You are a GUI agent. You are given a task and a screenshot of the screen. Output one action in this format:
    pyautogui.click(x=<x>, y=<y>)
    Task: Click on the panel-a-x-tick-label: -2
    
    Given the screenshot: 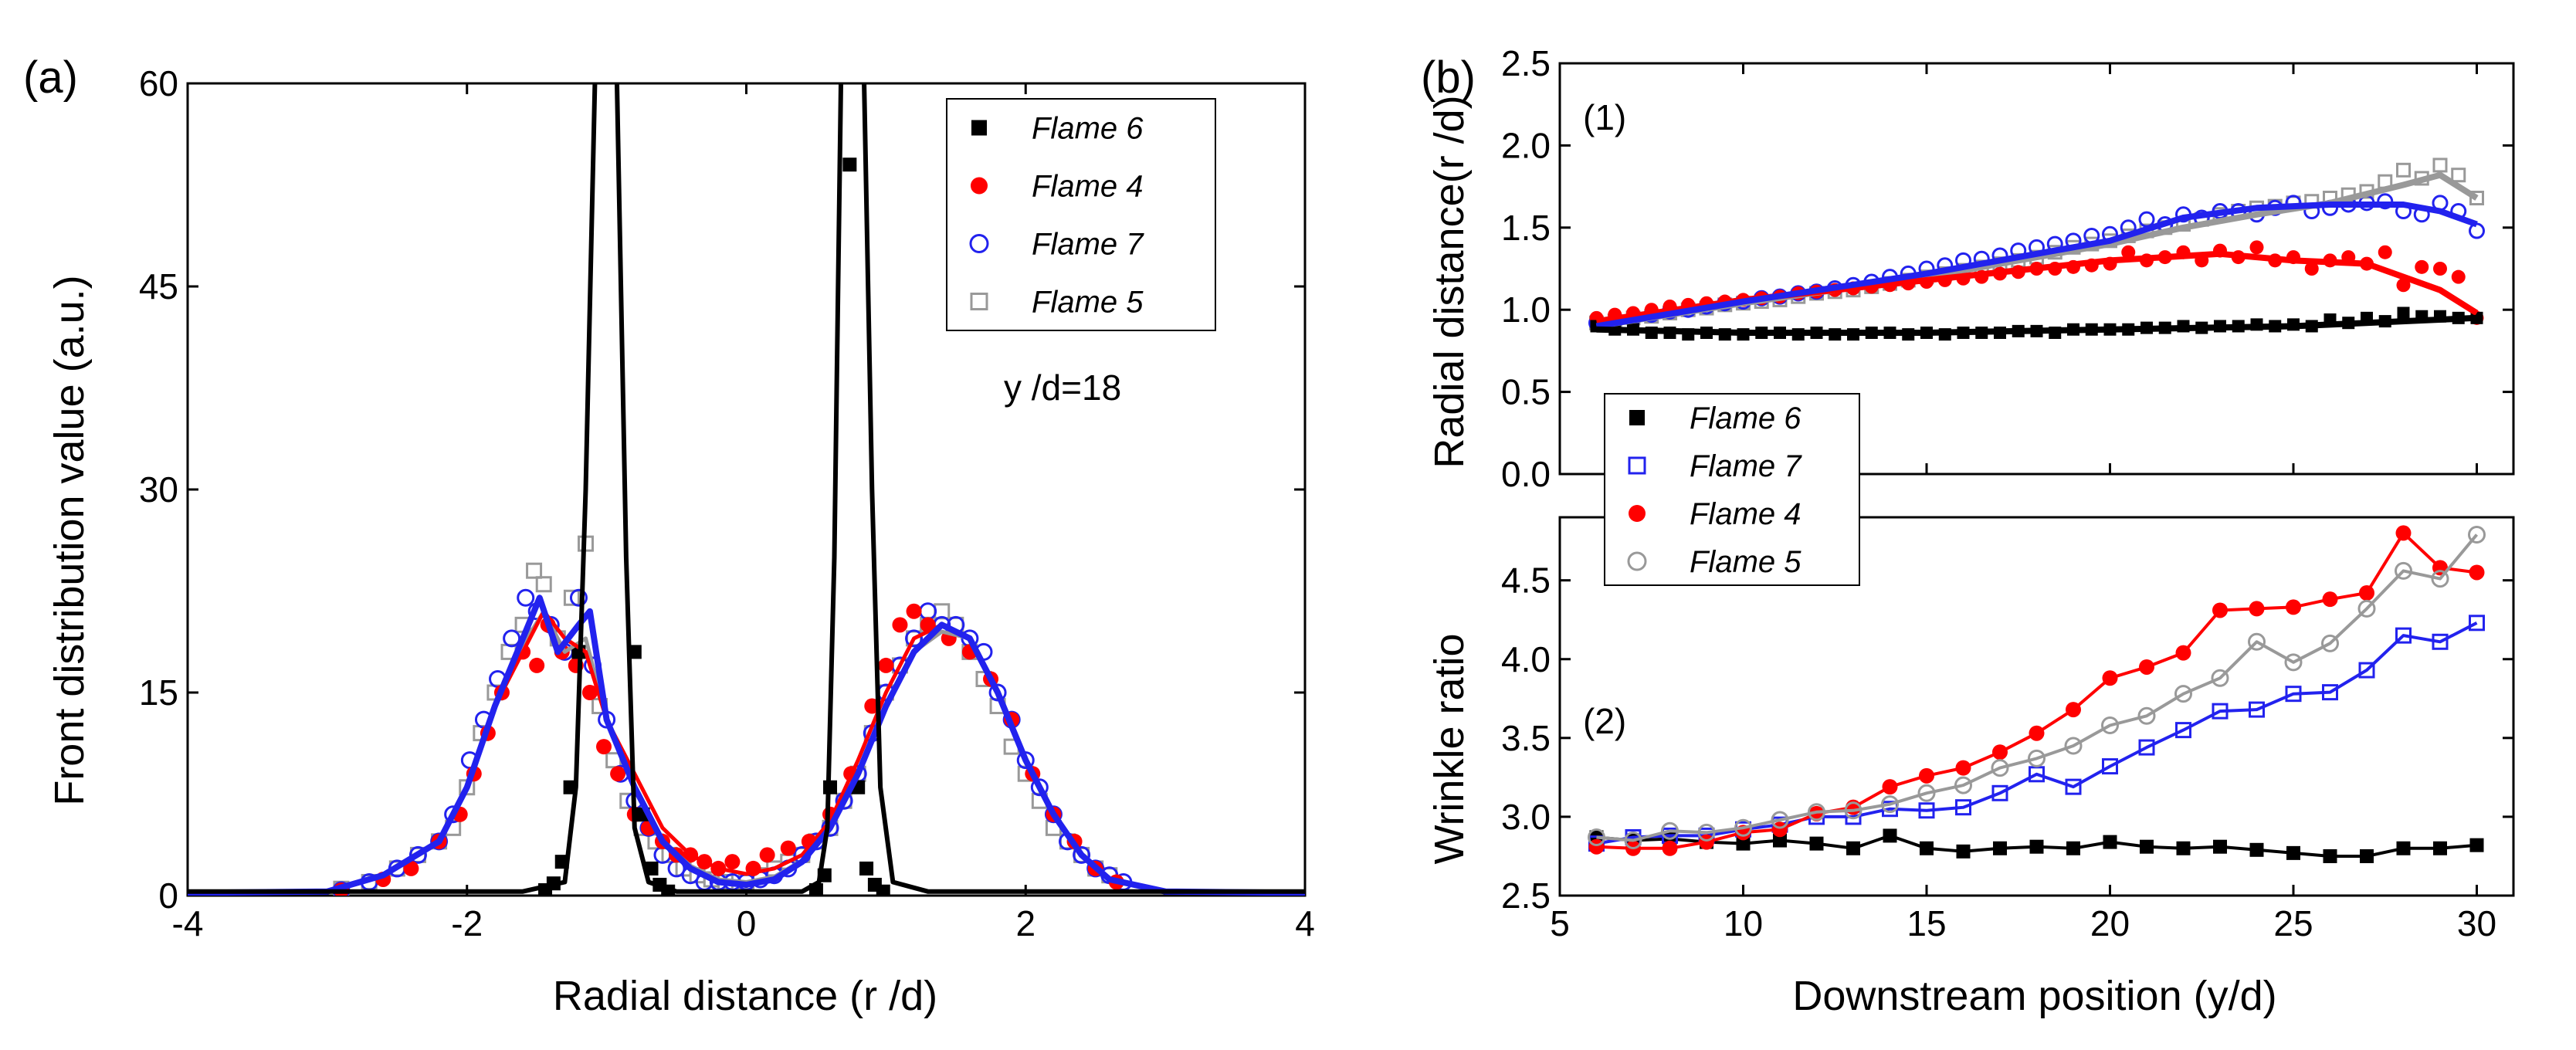 What is the action you would take?
    pyautogui.click(x=467, y=923)
    